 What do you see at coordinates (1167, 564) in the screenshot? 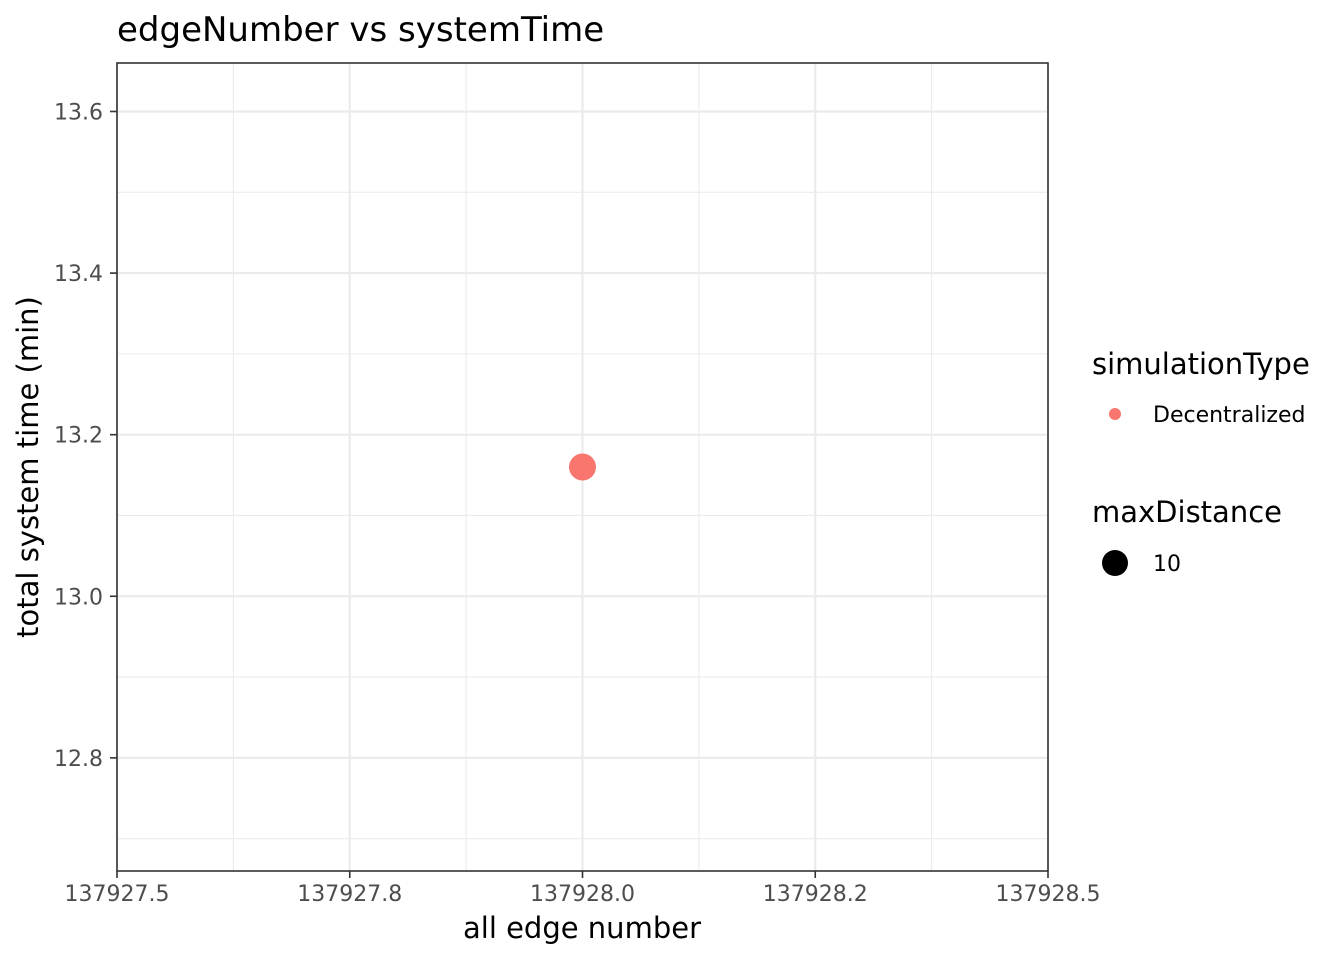
I see `legend-size-label: 10` at bounding box center [1167, 564].